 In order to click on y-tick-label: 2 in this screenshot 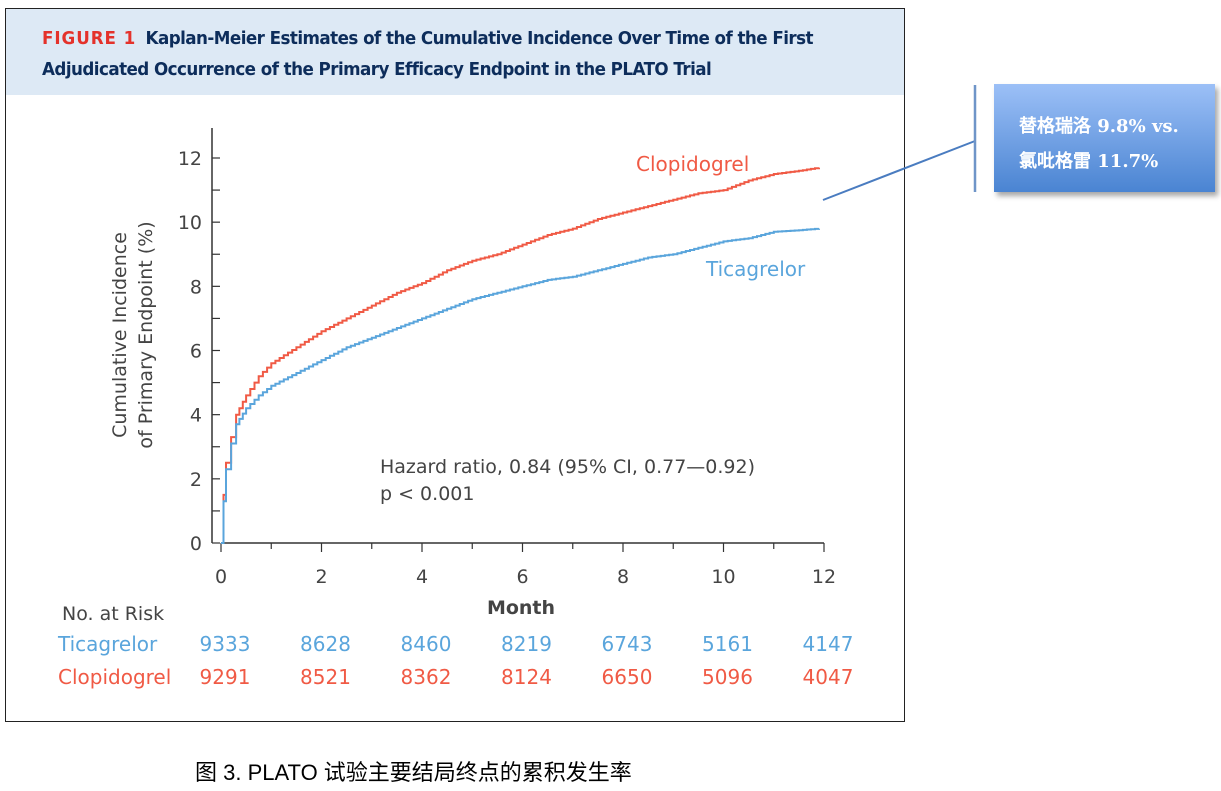, I will do `click(196, 480)`.